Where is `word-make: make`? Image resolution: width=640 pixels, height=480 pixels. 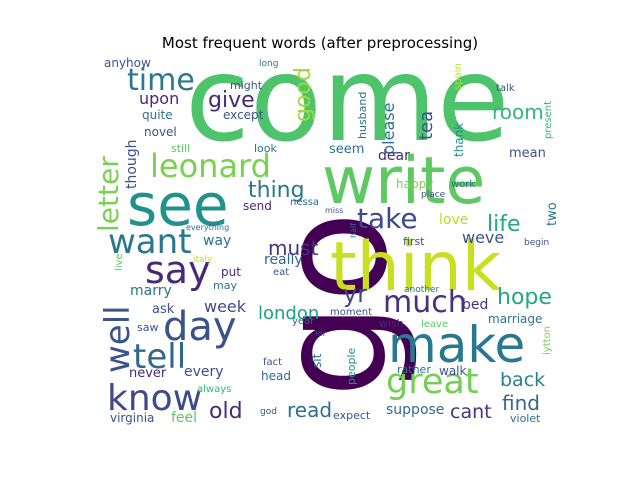
word-make: make is located at coordinates (456, 345).